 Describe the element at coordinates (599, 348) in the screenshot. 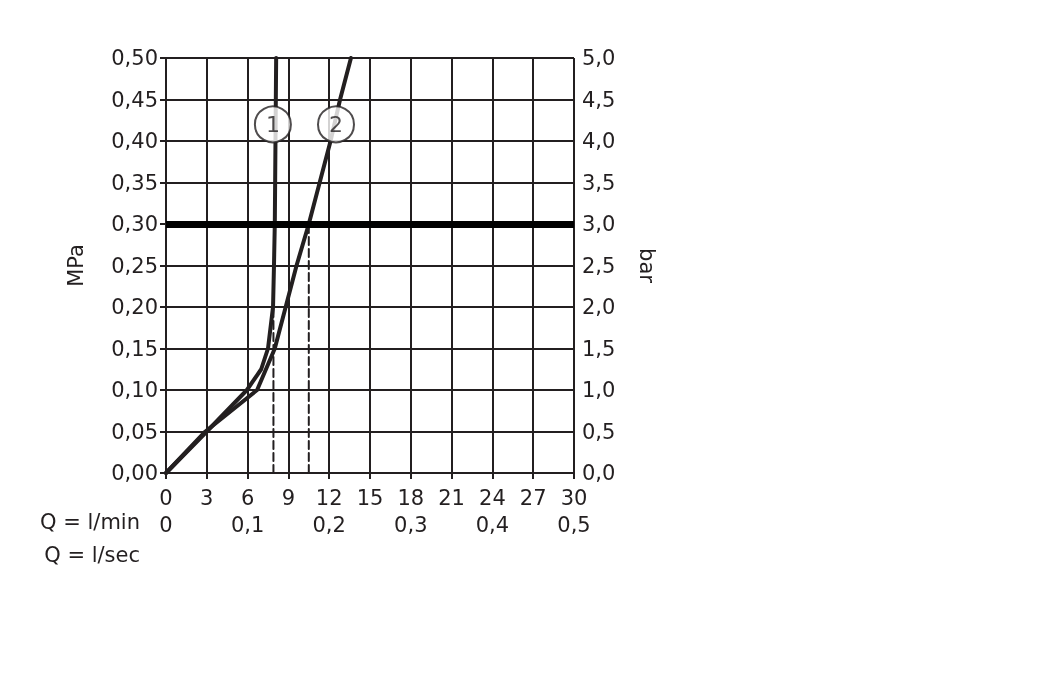

I see `y2-tick-label: 1,5` at that location.